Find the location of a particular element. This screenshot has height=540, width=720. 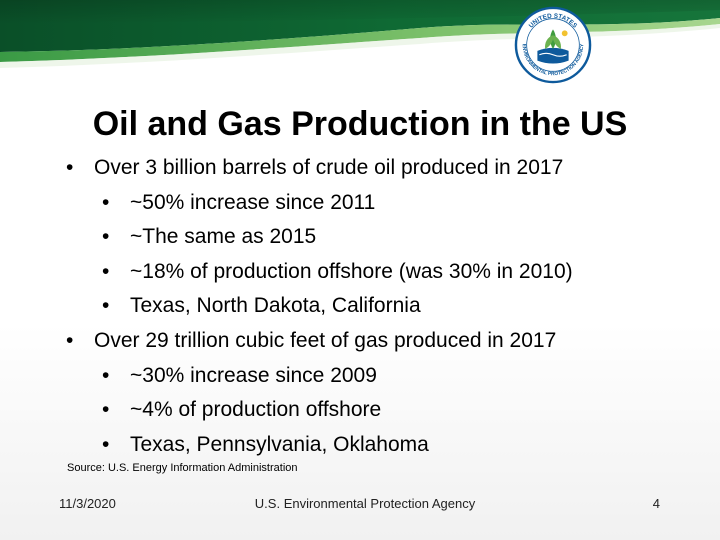

sub-bullet-item: • ~30% increase since 2009 is located at coordinates (360, 376).